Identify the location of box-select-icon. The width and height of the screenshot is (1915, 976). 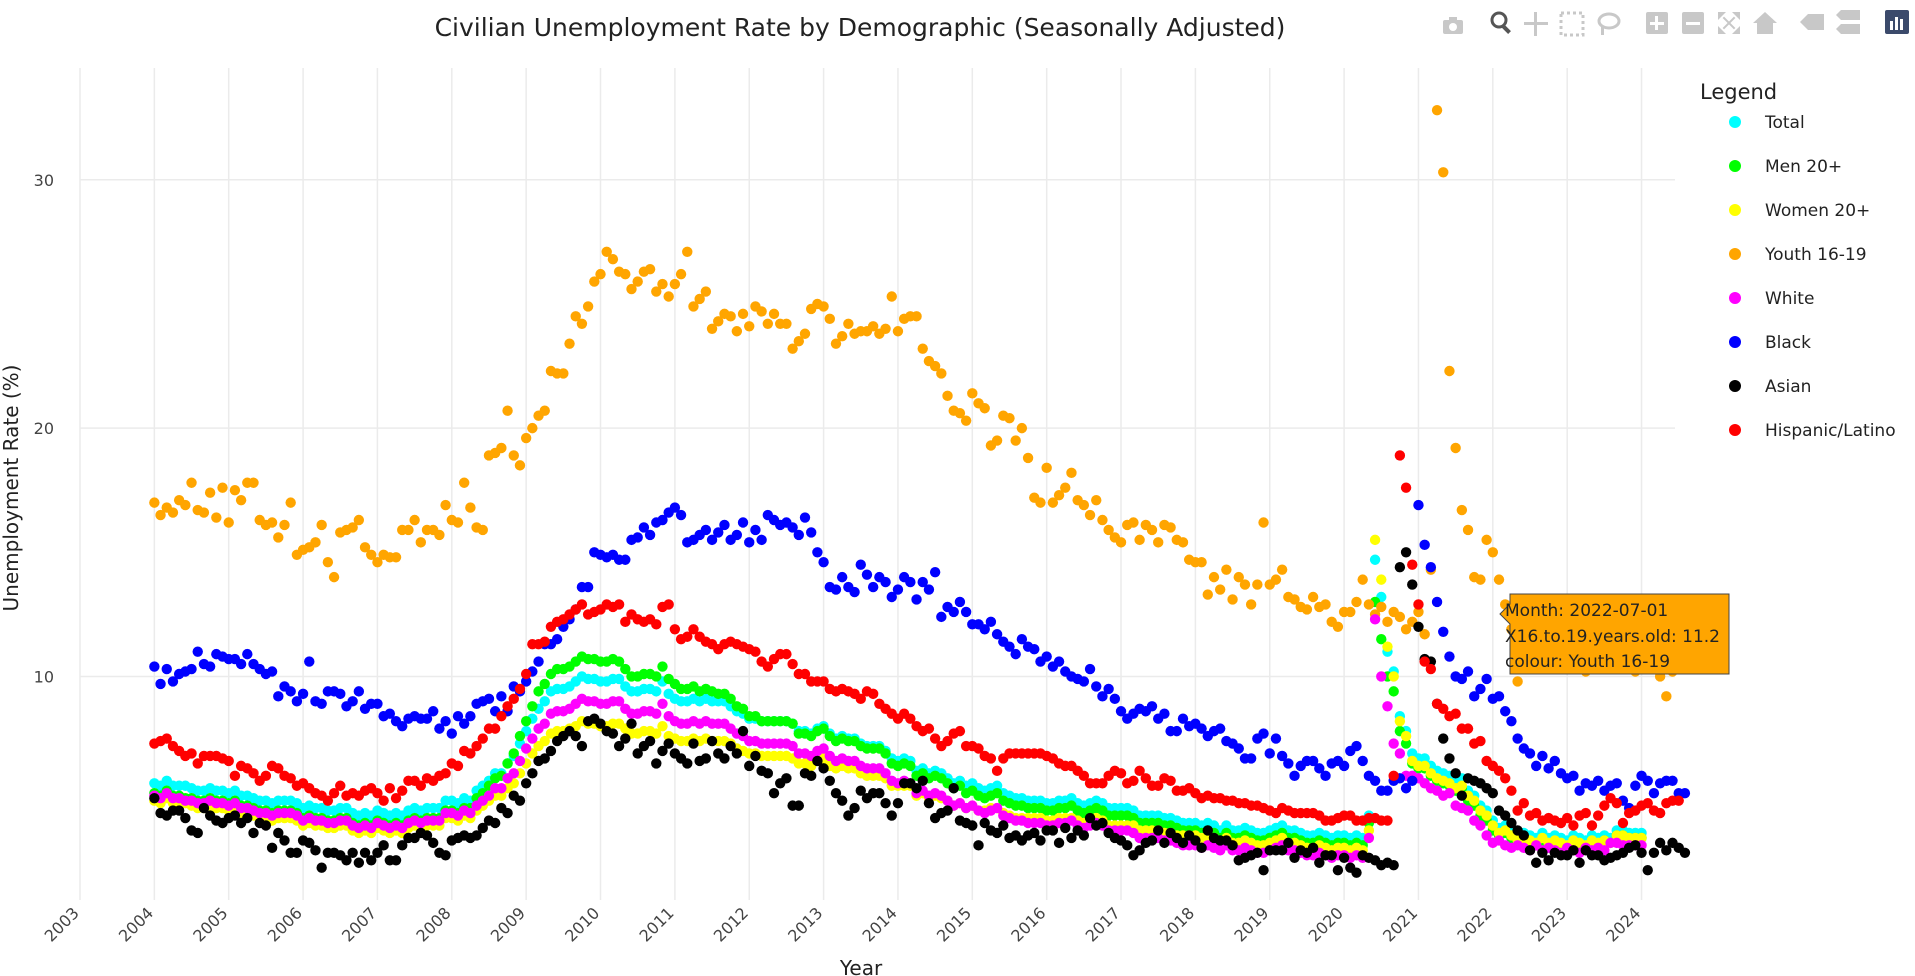
(1572, 24).